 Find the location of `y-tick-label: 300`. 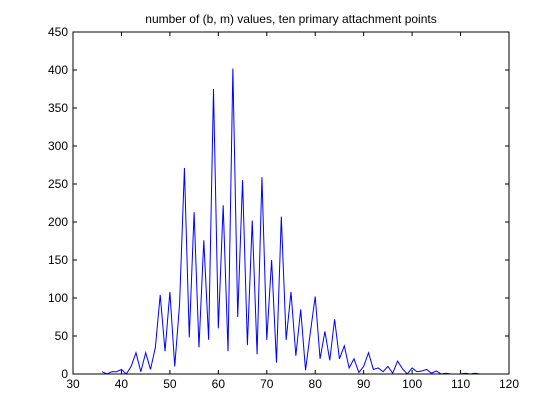

y-tick-label: 300 is located at coordinates (58, 146).